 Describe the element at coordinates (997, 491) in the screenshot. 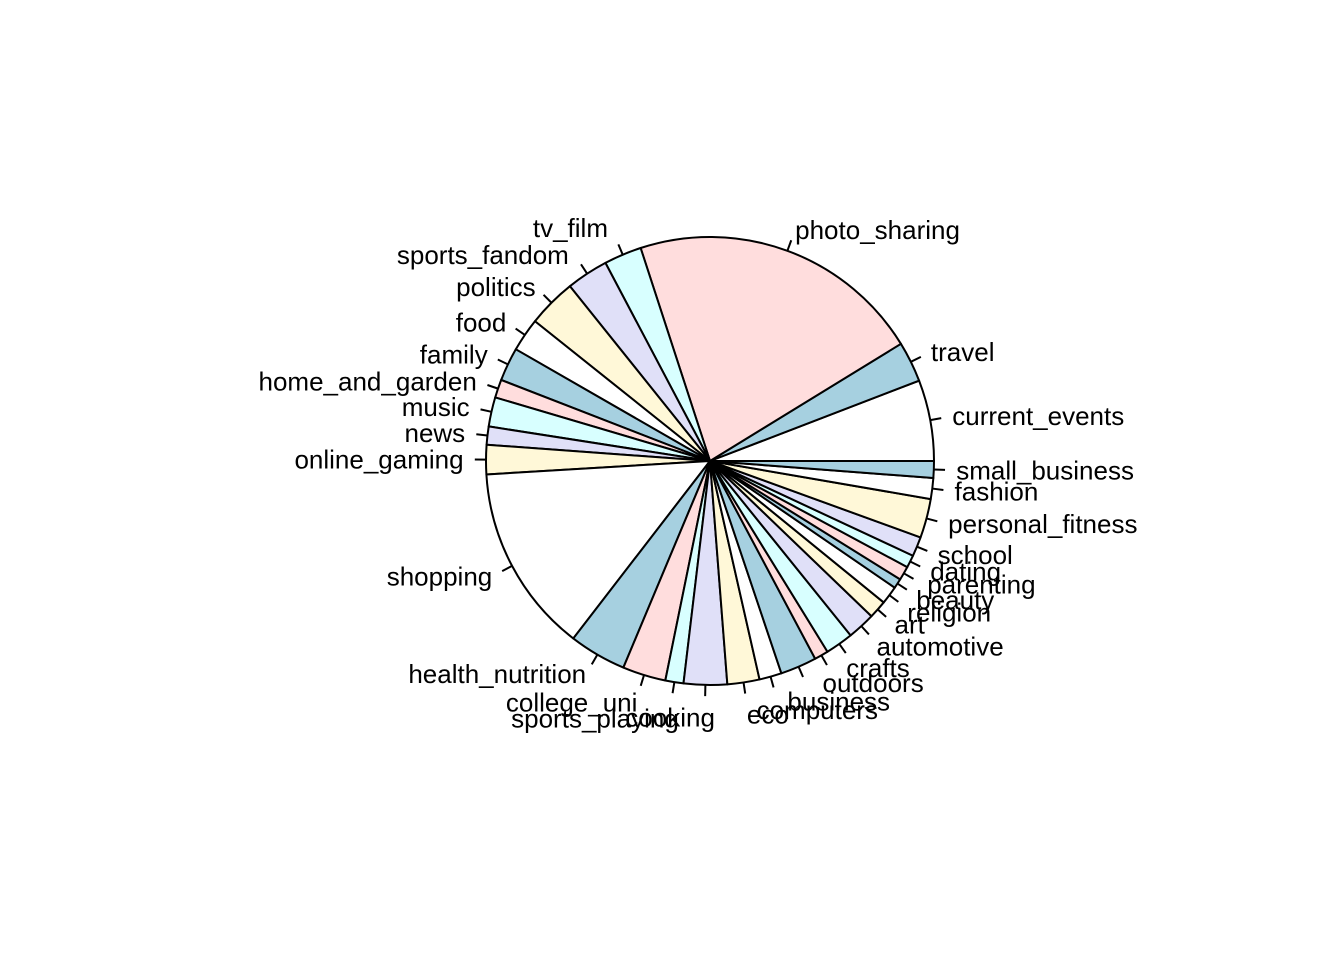

I see `slice-label-fashion: fashion` at that location.